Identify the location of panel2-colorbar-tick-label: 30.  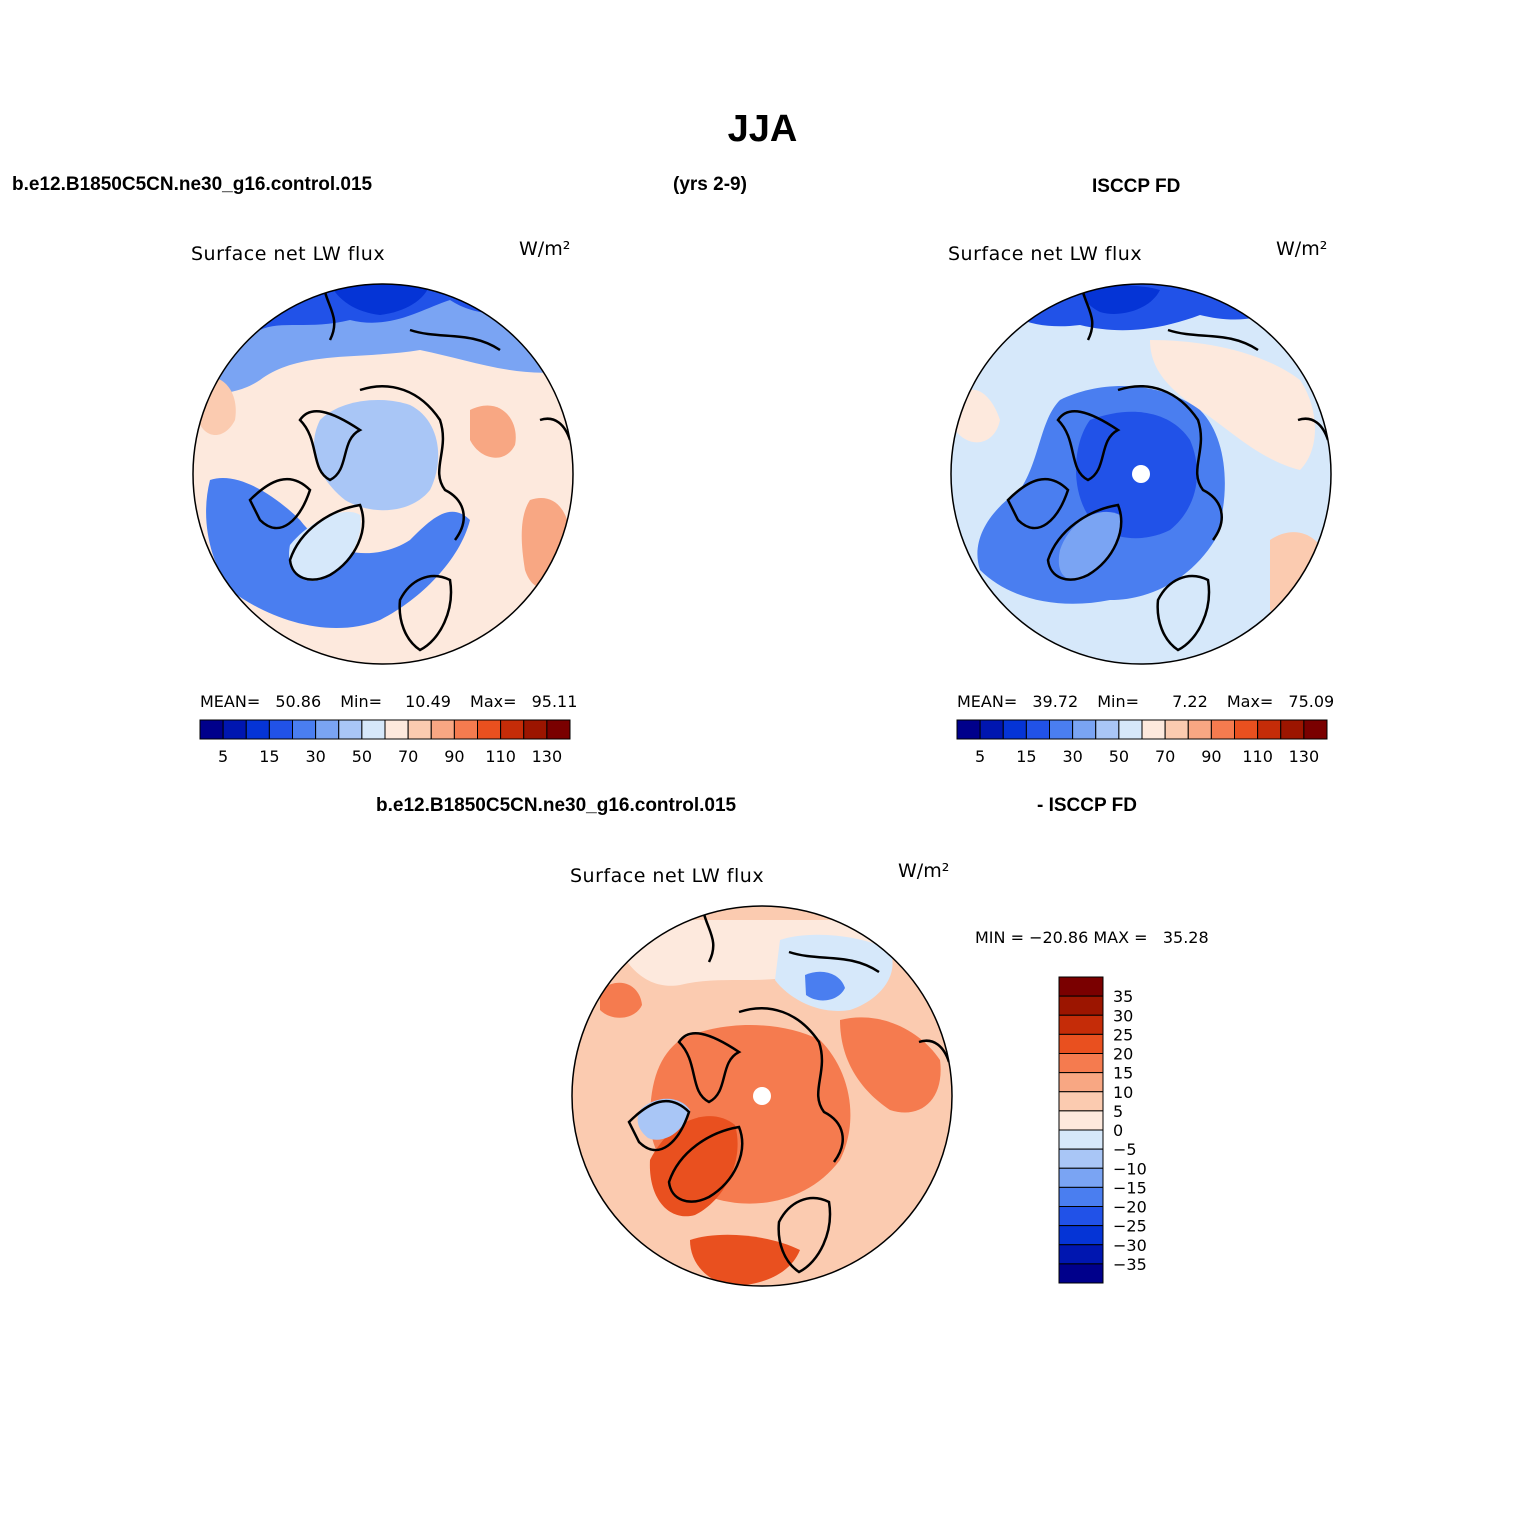
(1072, 756).